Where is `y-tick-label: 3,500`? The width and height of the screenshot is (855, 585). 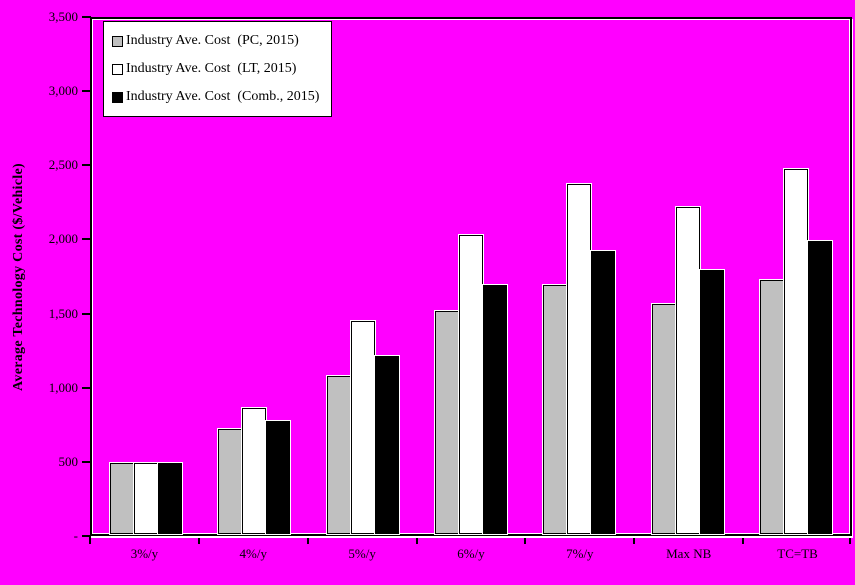
y-tick-label: 3,500 is located at coordinates (63, 16).